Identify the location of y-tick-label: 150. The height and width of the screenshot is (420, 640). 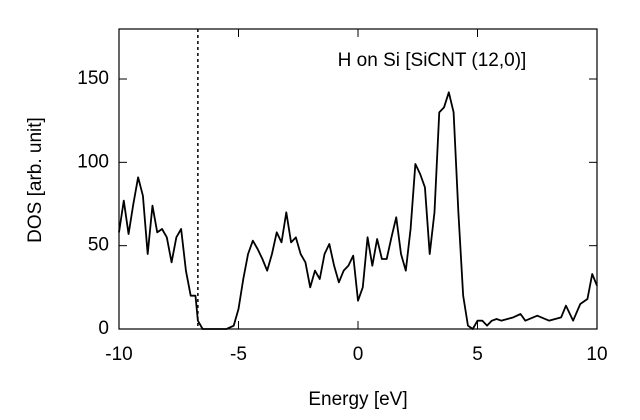
(93, 78).